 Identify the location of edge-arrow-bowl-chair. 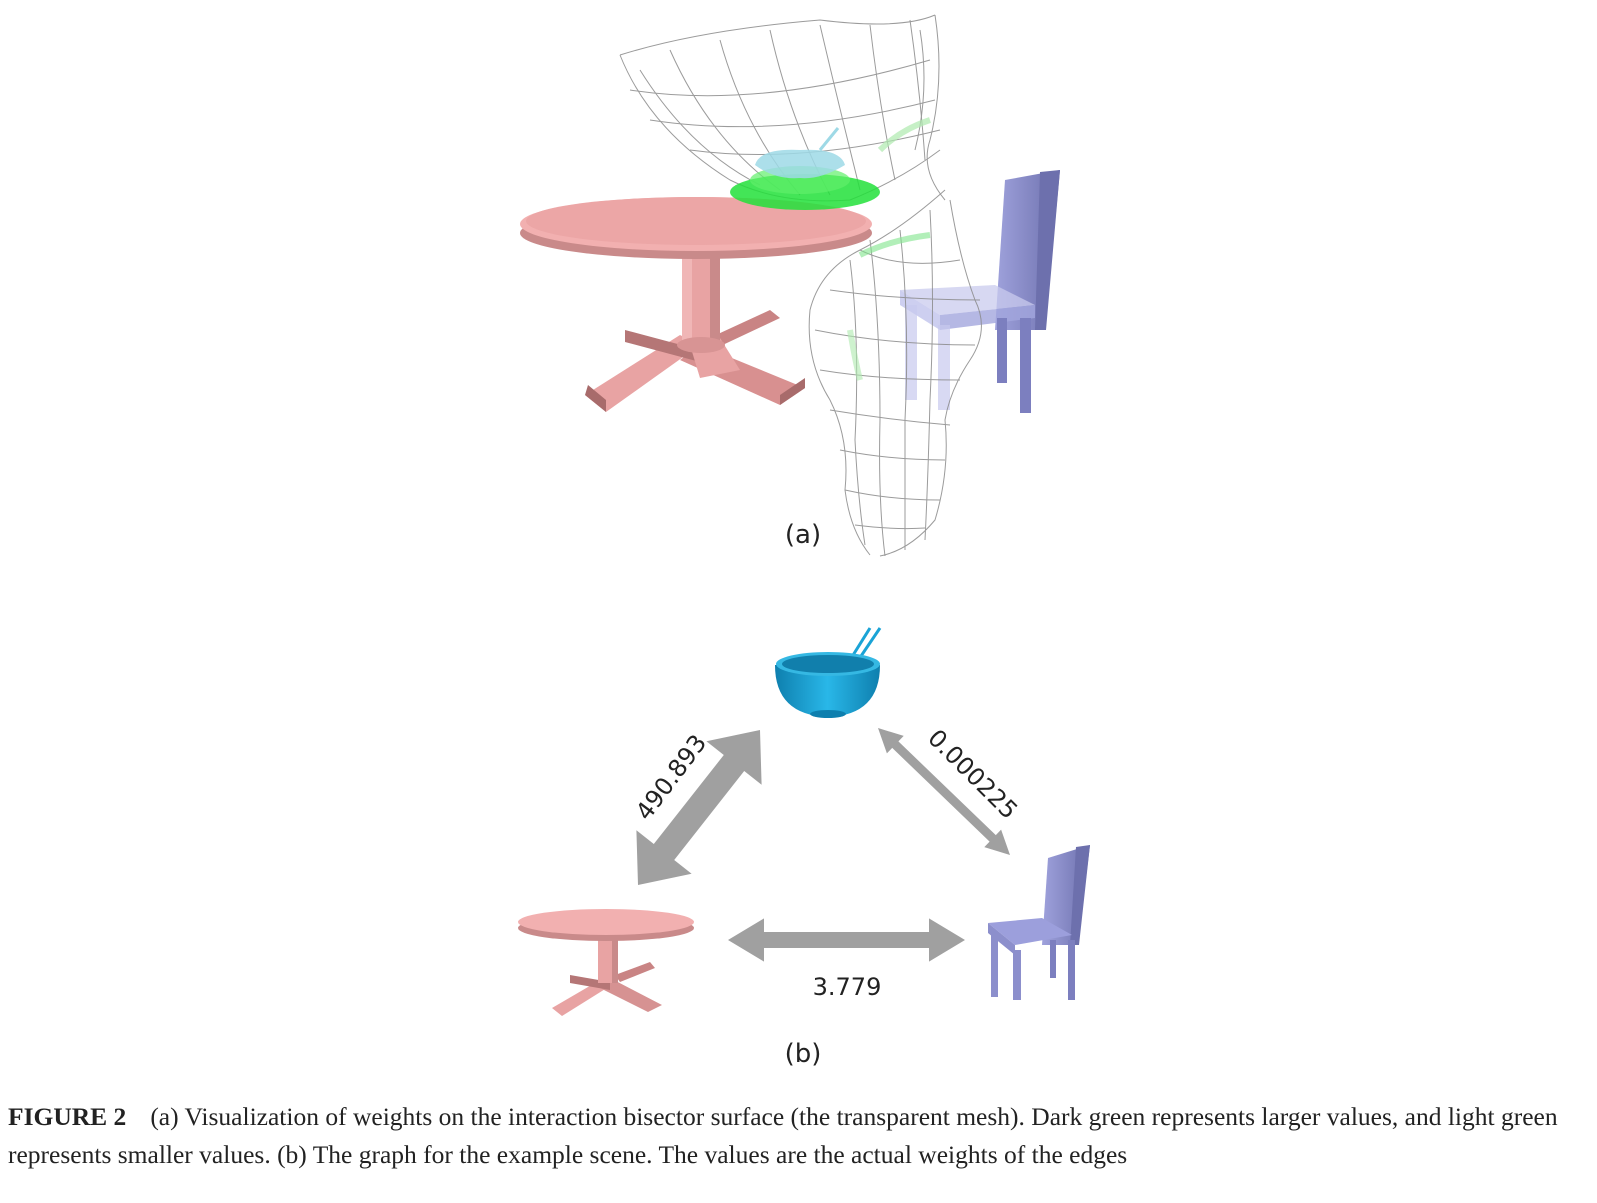
(944, 791).